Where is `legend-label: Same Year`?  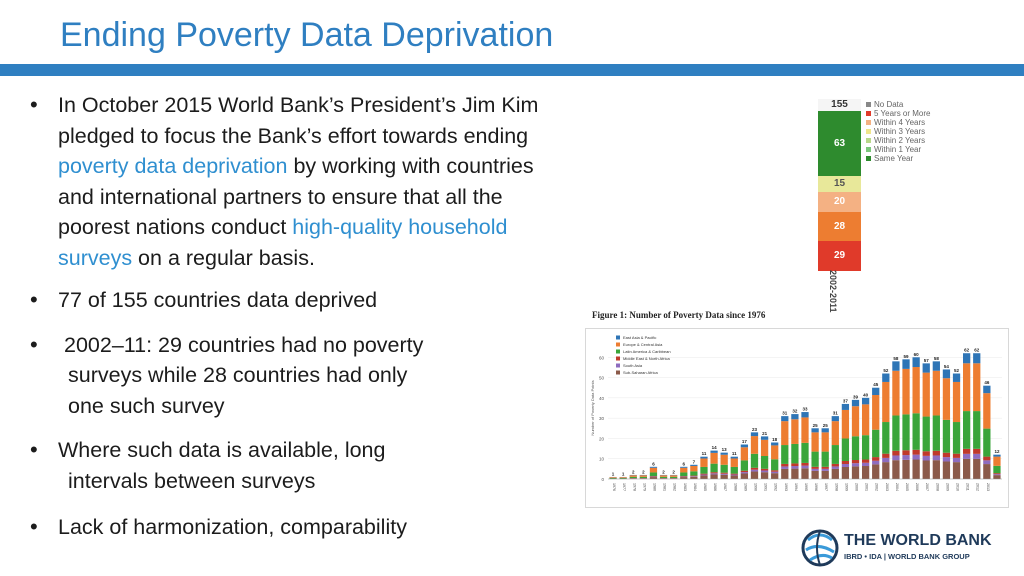
legend-label: Same Year is located at coordinates (894, 158).